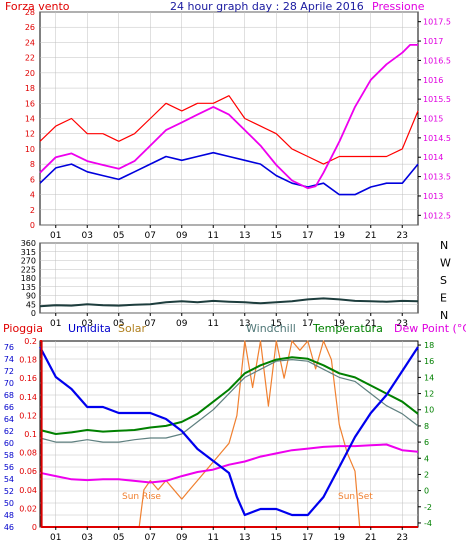 The width and height of the screenshot is (466, 555). I want to click on wind-y-tick-label: 26, so click(30, 27).